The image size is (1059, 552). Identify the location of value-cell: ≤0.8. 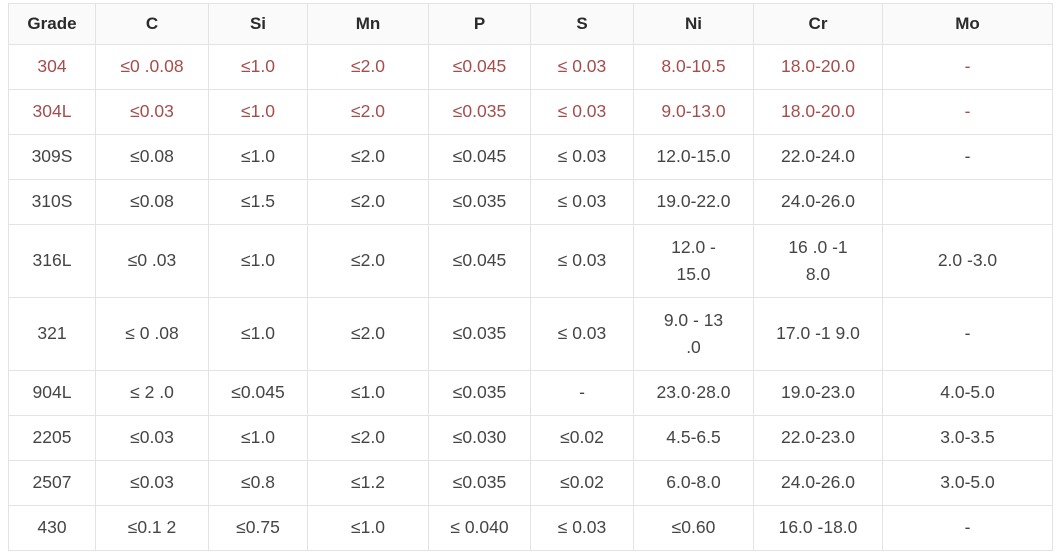
(258, 483).